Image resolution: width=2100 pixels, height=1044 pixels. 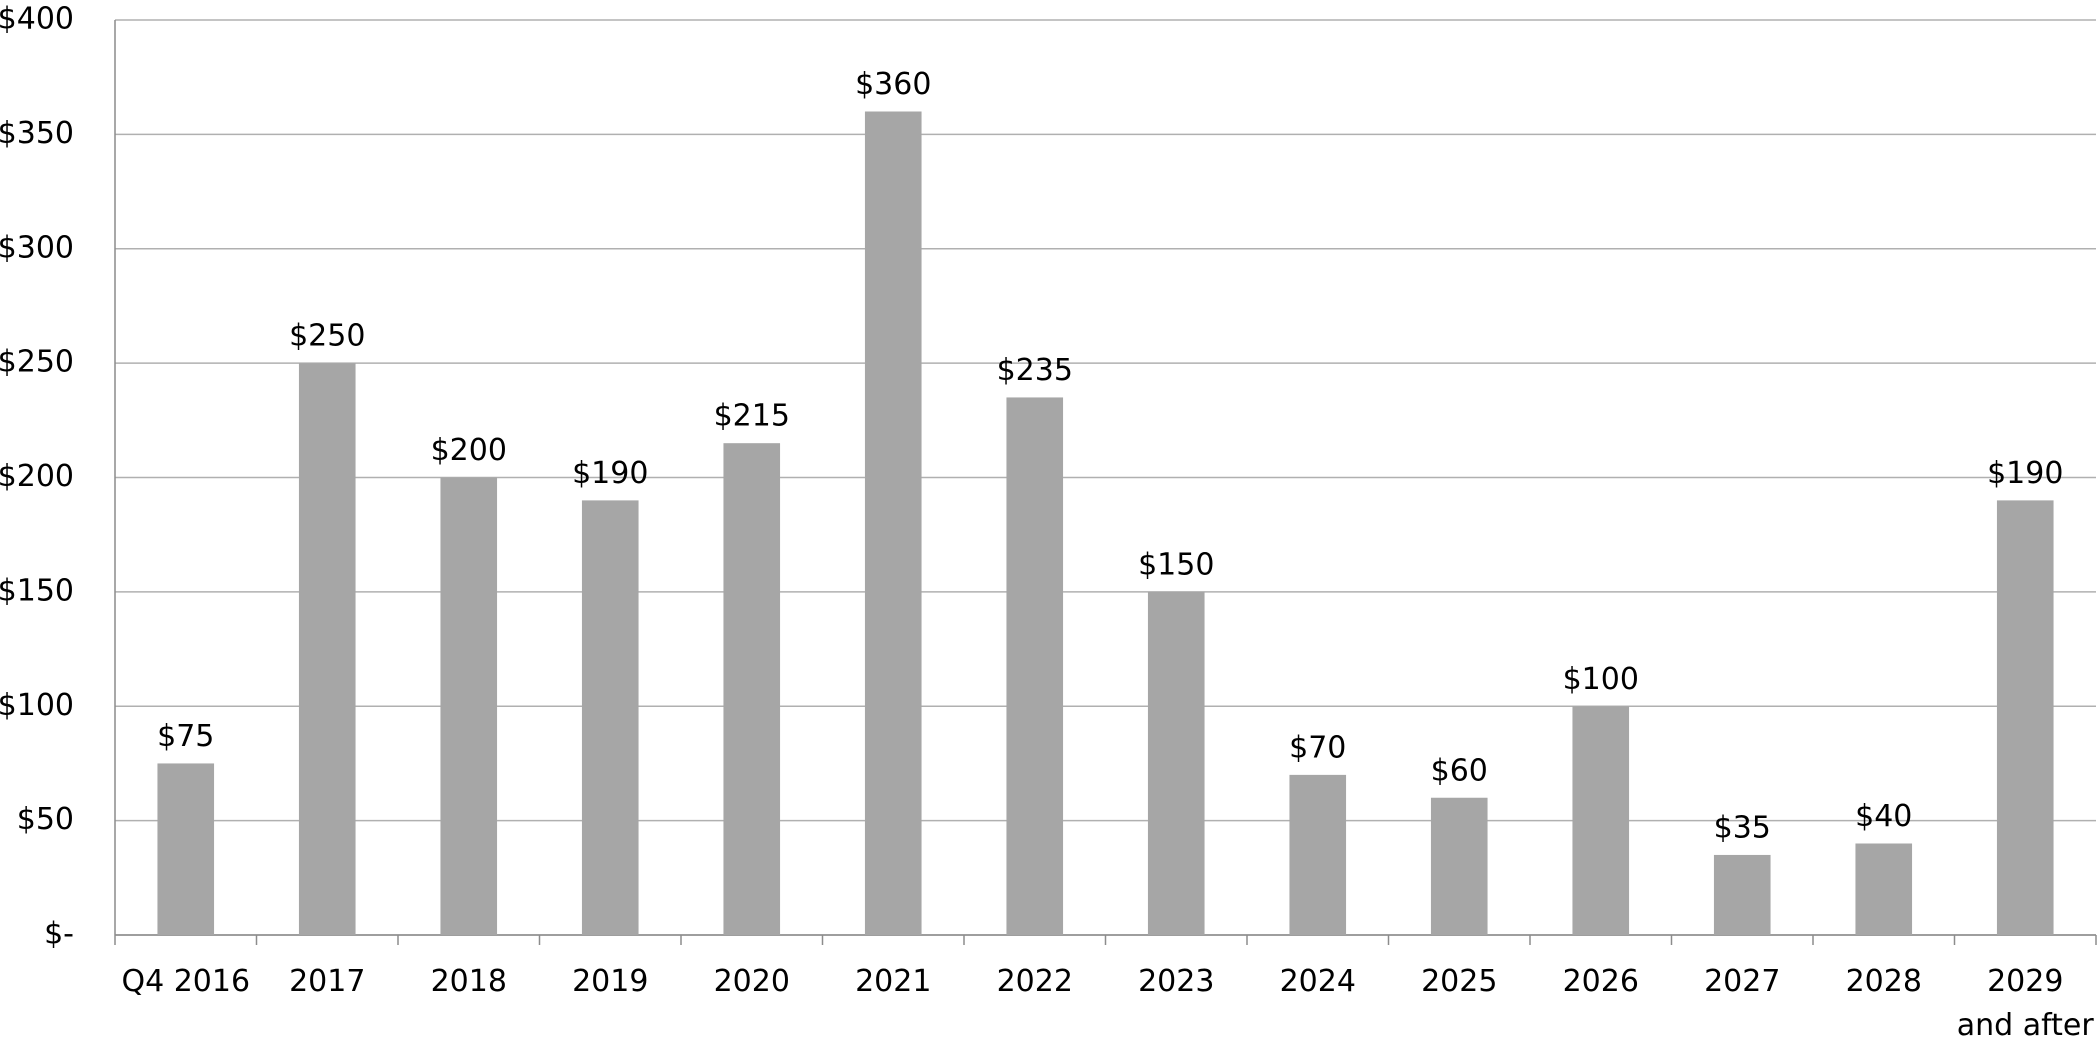 What do you see at coordinates (1742, 827) in the screenshot?
I see `data-label: $35` at bounding box center [1742, 827].